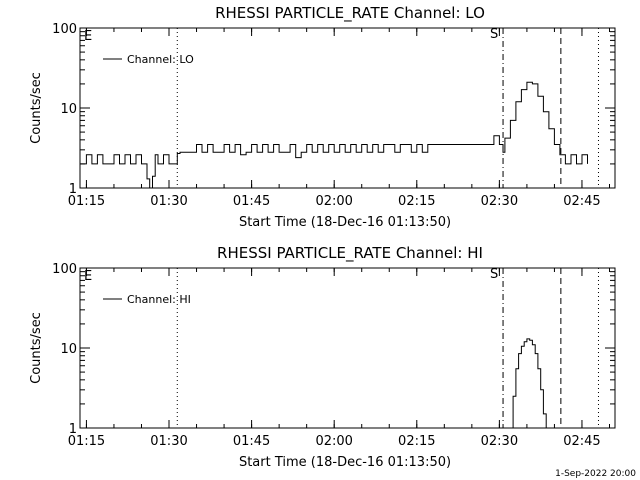 Image resolution: width=640 pixels, height=480 pixels. What do you see at coordinates (168, 441) in the screenshot?
I see `hi-x-tick-label-1: 01:30` at bounding box center [168, 441].